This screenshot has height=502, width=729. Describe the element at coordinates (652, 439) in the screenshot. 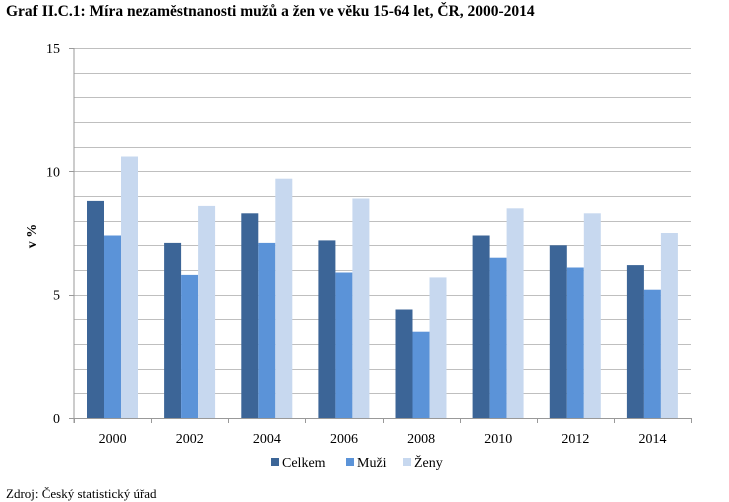

I see `x-tick-label: 2014` at that location.